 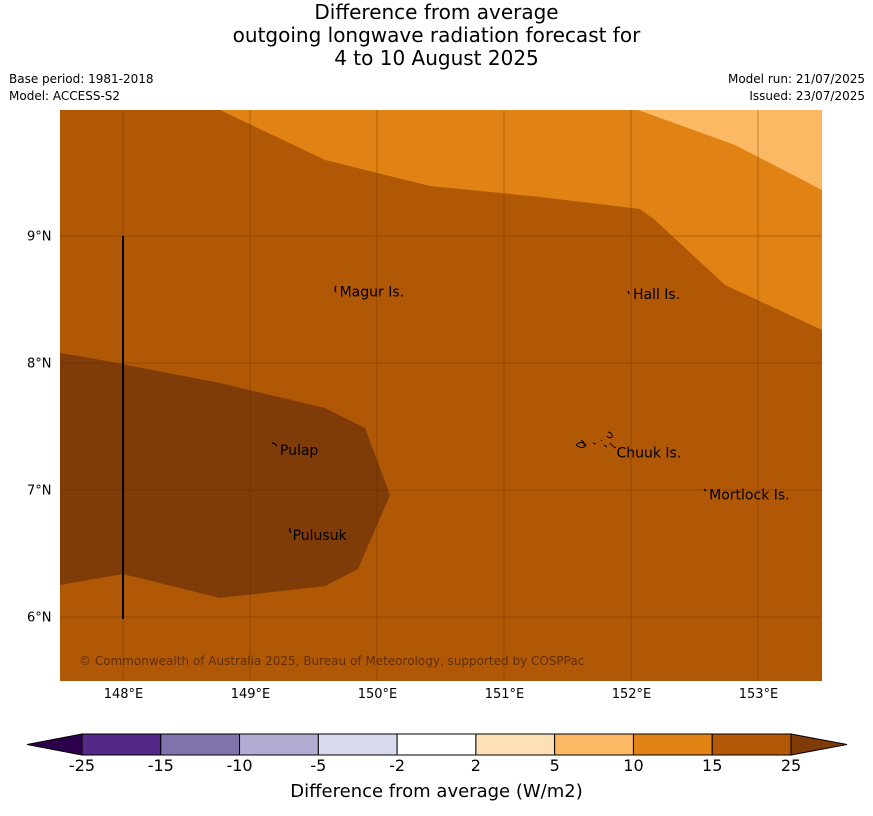 I want to click on title-line-1: Difference from average, so click(x=436, y=12).